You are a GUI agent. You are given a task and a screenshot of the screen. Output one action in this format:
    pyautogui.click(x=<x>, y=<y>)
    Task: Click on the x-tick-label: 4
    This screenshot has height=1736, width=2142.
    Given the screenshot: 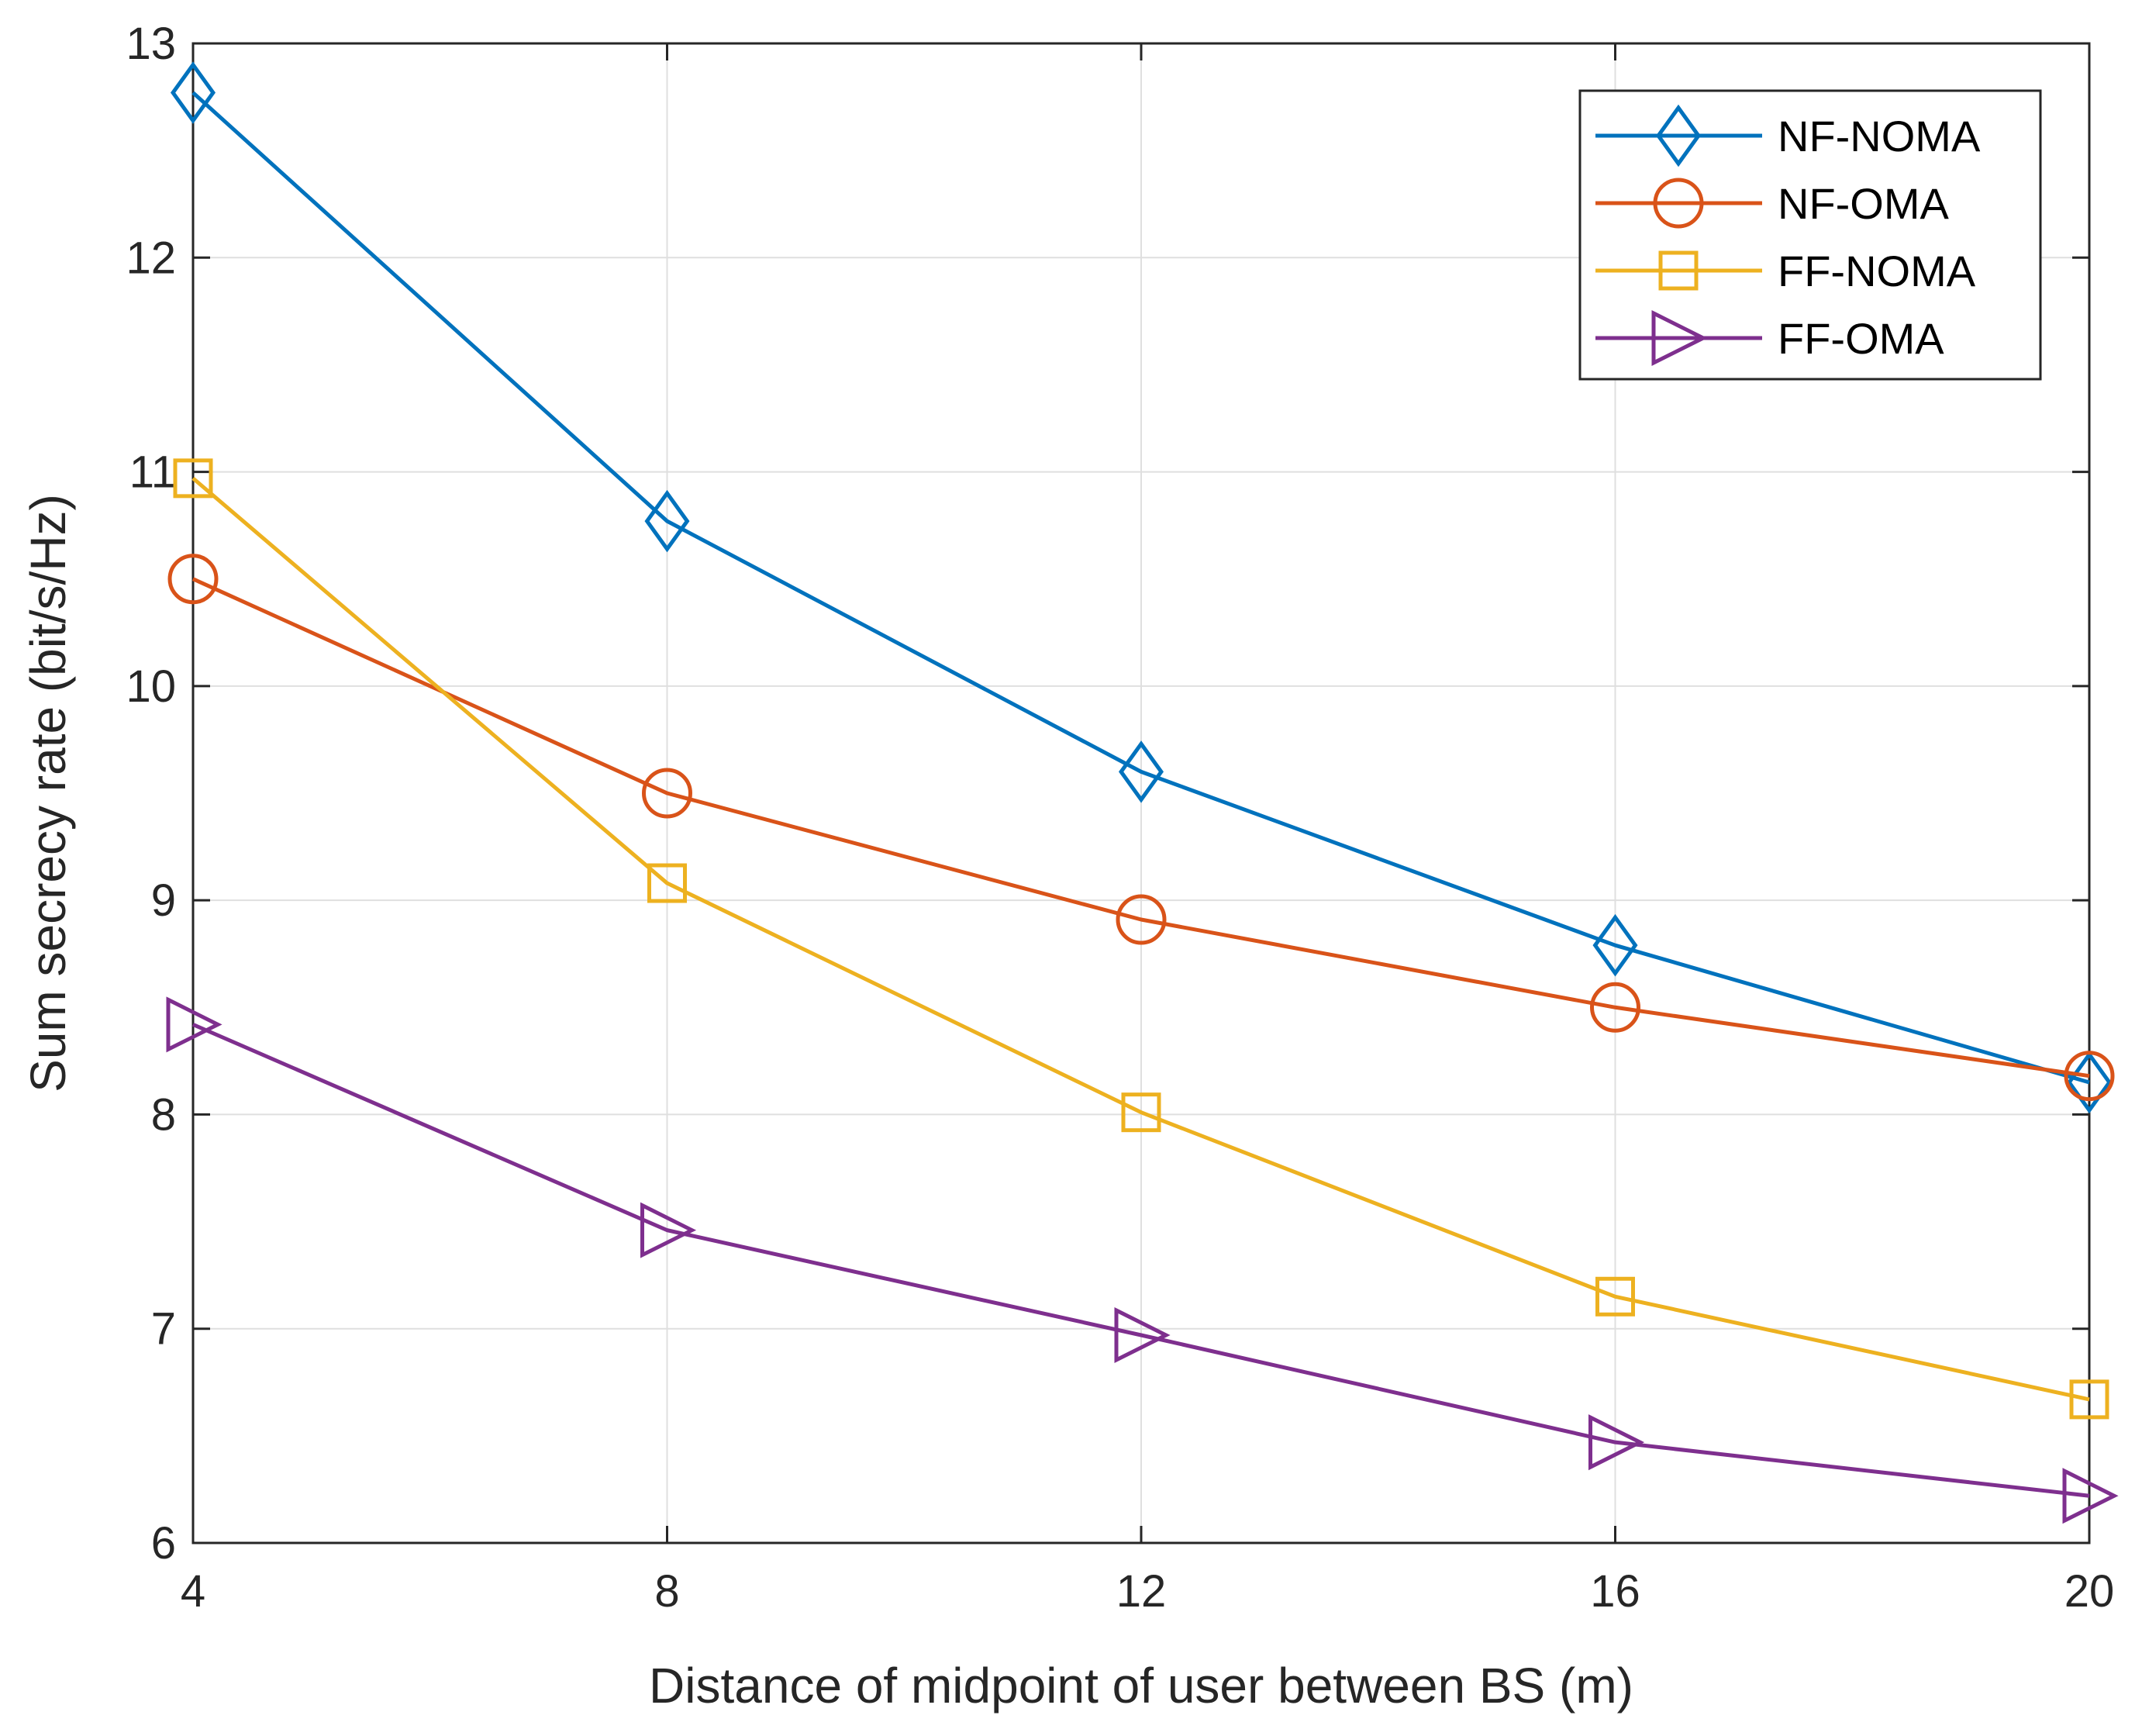 What is the action you would take?
    pyautogui.click(x=193, y=1591)
    